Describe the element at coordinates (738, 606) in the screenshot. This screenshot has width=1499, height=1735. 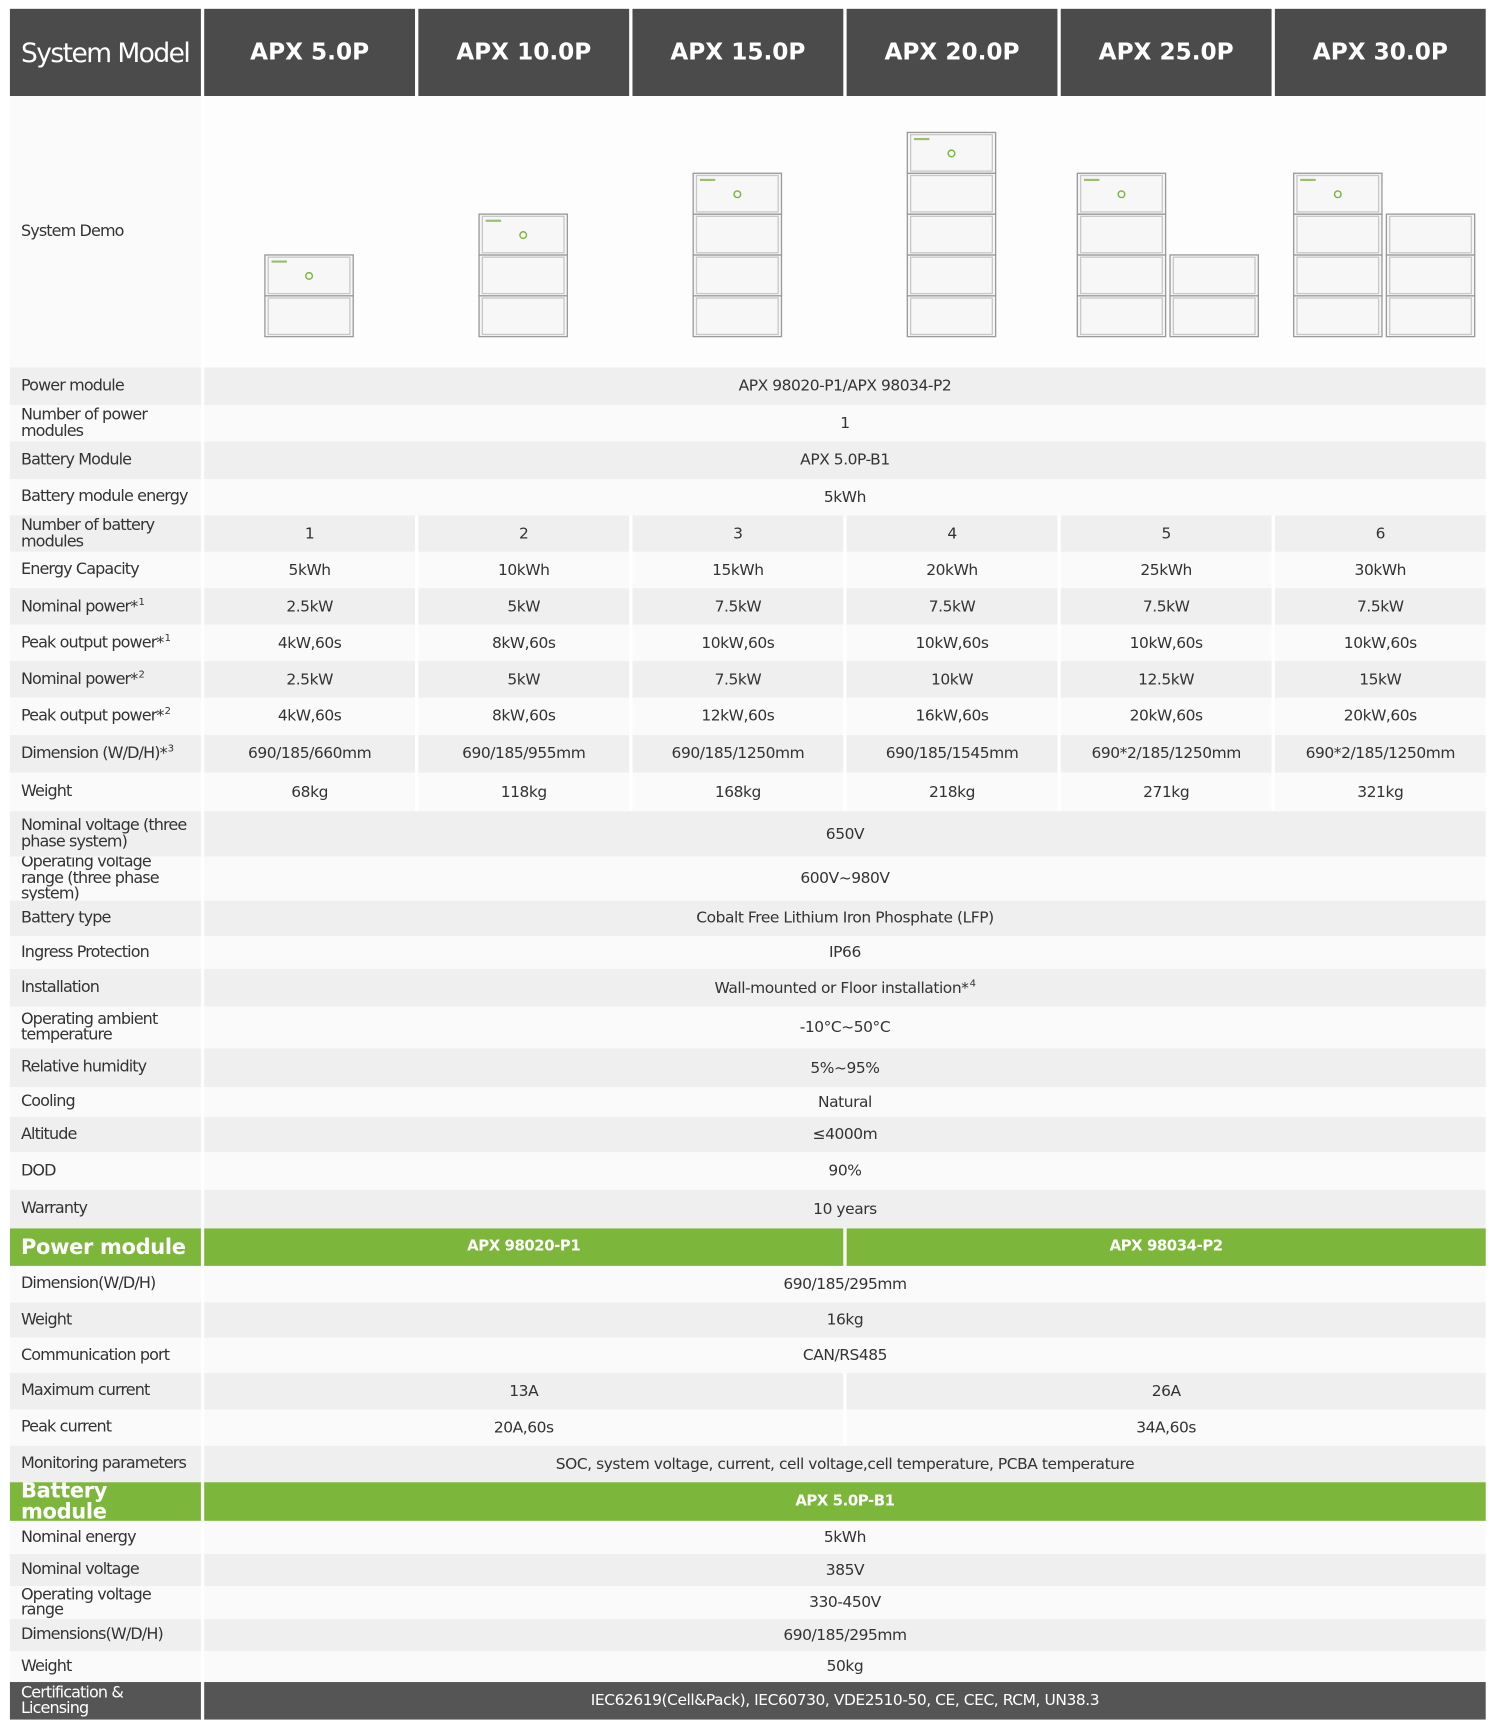
I see `value-cell-text: 7.5kW` at that location.